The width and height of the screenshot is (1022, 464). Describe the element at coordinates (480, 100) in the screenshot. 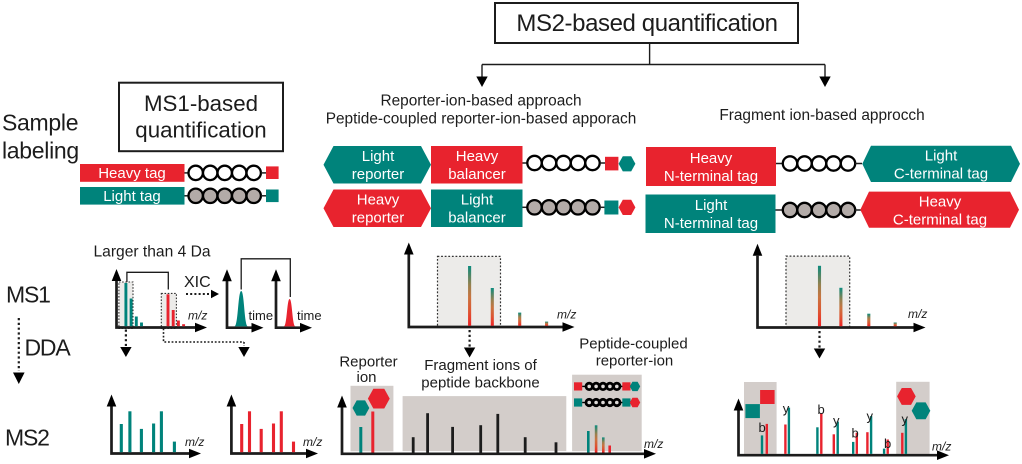

I see `svg-text: Reporter-ion-based approach` at that location.